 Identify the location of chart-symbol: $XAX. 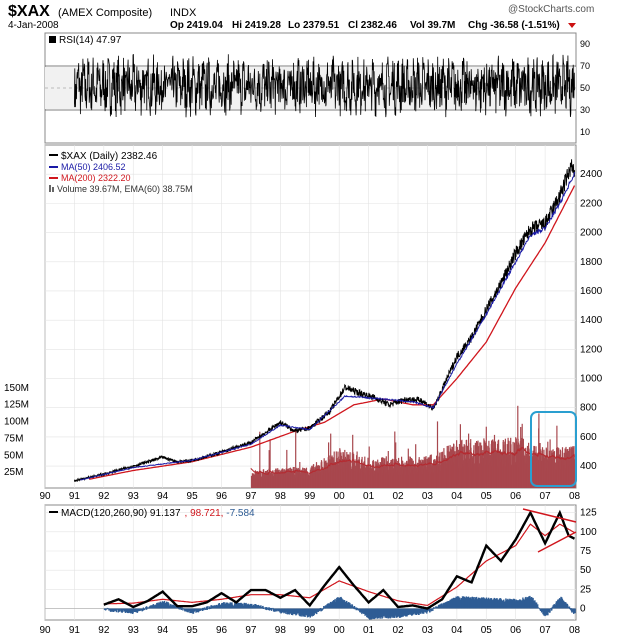
(29, 11).